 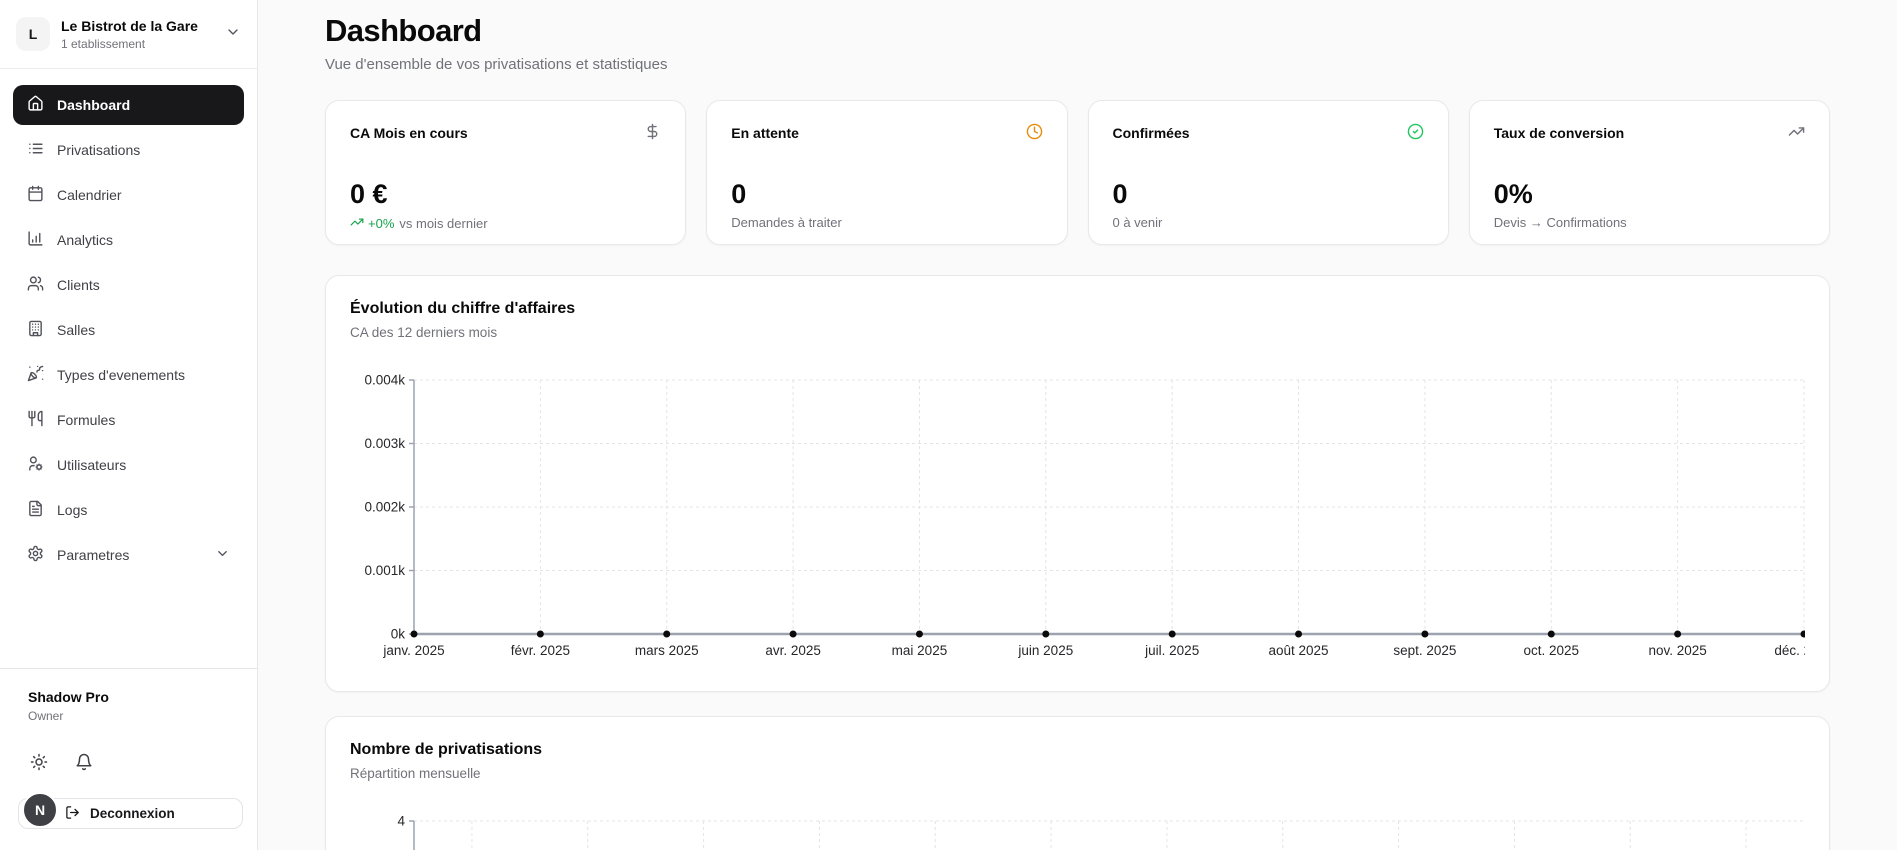 What do you see at coordinates (35, 105) in the screenshot?
I see `home-icon` at bounding box center [35, 105].